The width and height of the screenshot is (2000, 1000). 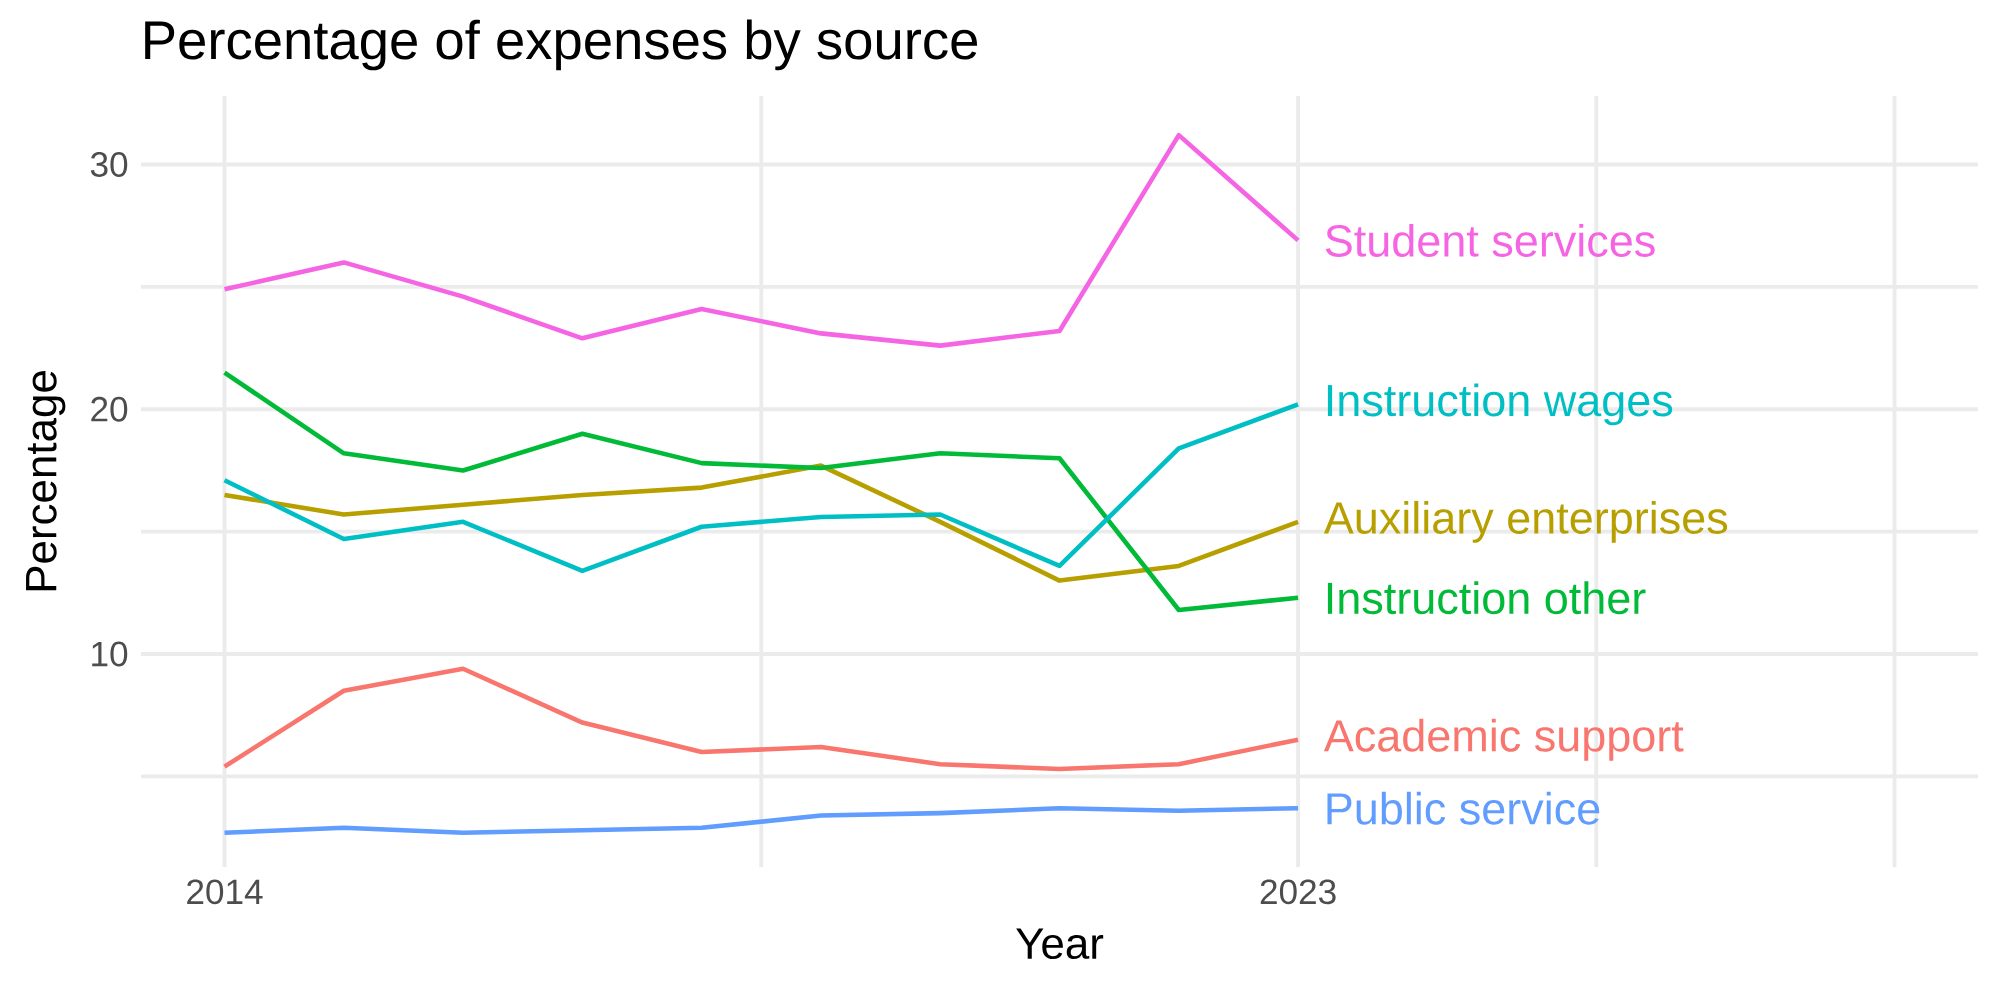 I want to click on series-label: Instruction wages, so click(x=1500, y=404).